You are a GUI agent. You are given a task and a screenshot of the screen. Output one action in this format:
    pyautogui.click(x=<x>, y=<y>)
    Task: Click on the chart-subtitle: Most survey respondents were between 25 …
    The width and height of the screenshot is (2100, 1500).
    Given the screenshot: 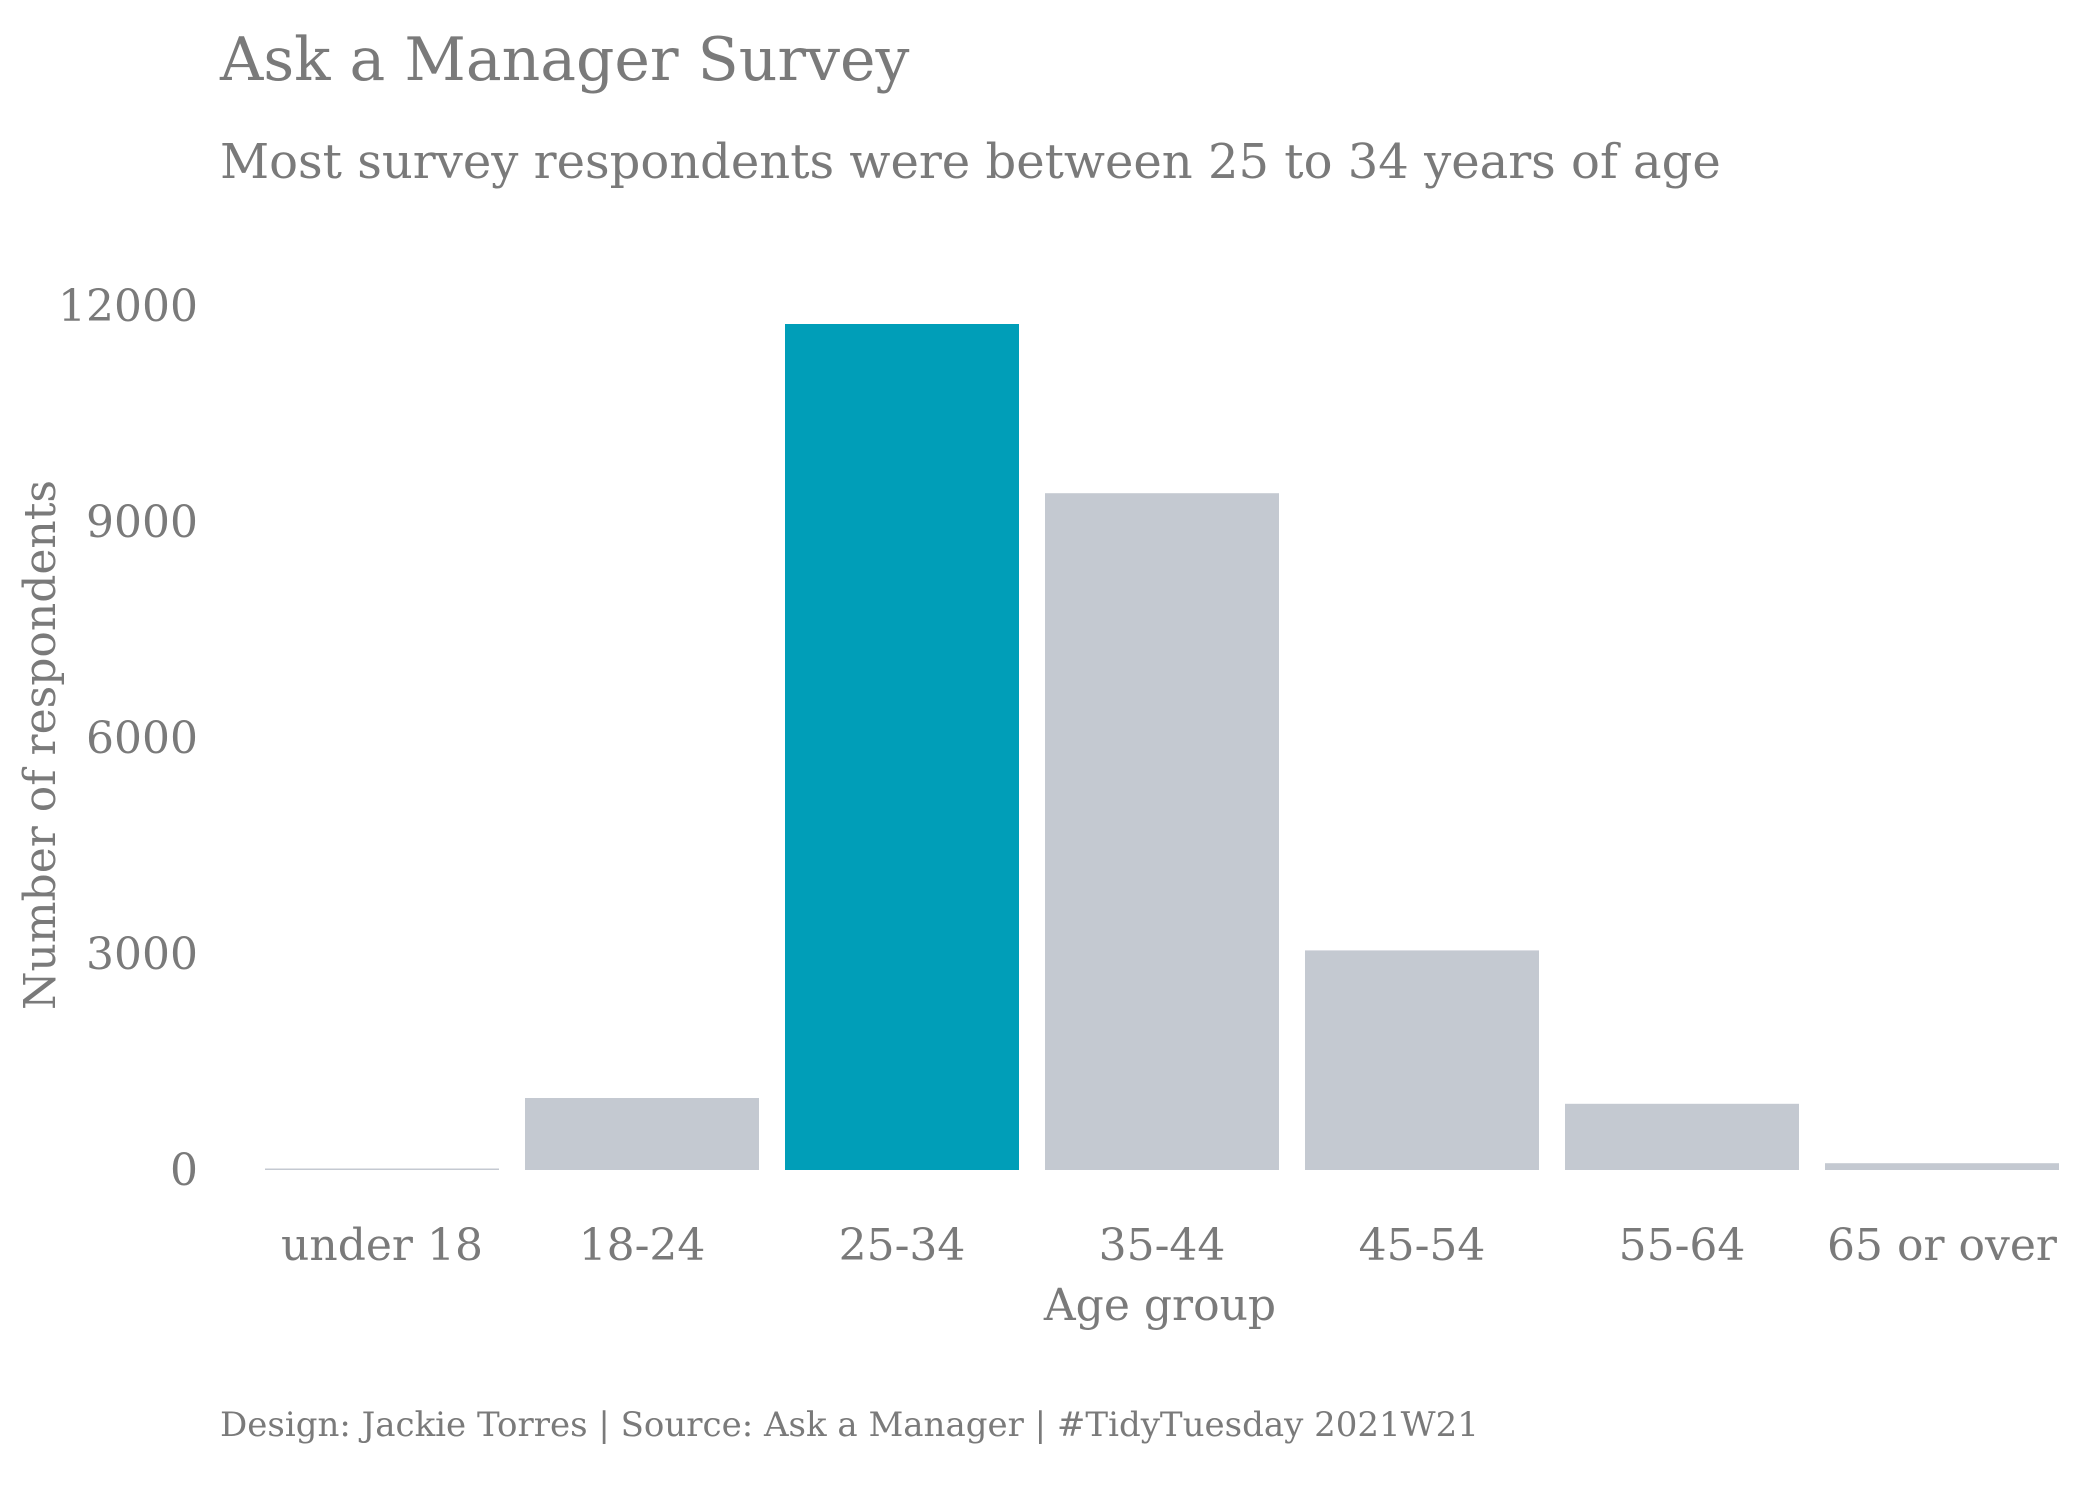 What is the action you would take?
    pyautogui.click(x=970, y=162)
    